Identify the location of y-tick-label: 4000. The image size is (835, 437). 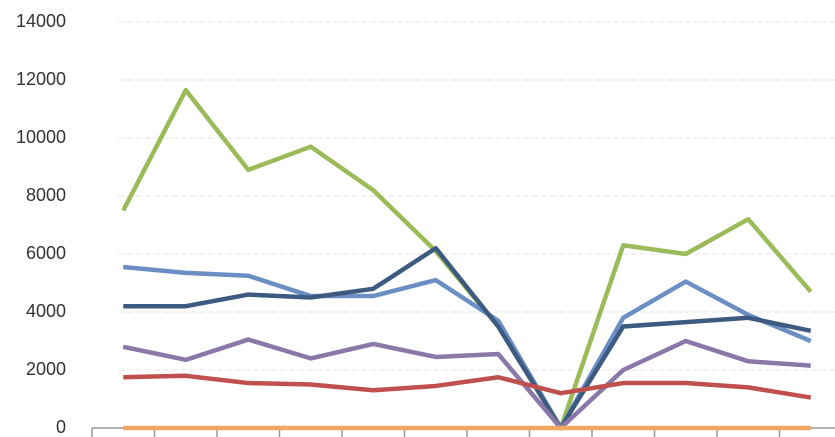
(46, 311).